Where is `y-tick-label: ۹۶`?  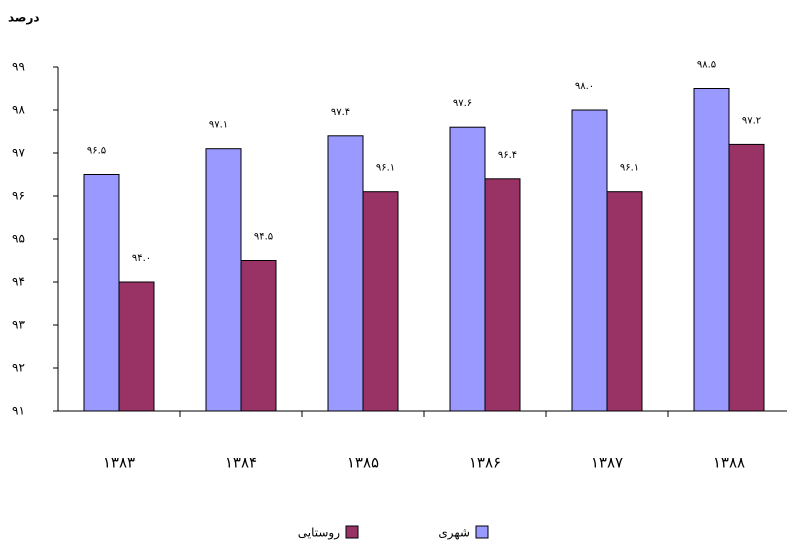 y-tick-label: ۹۶ is located at coordinates (18, 196).